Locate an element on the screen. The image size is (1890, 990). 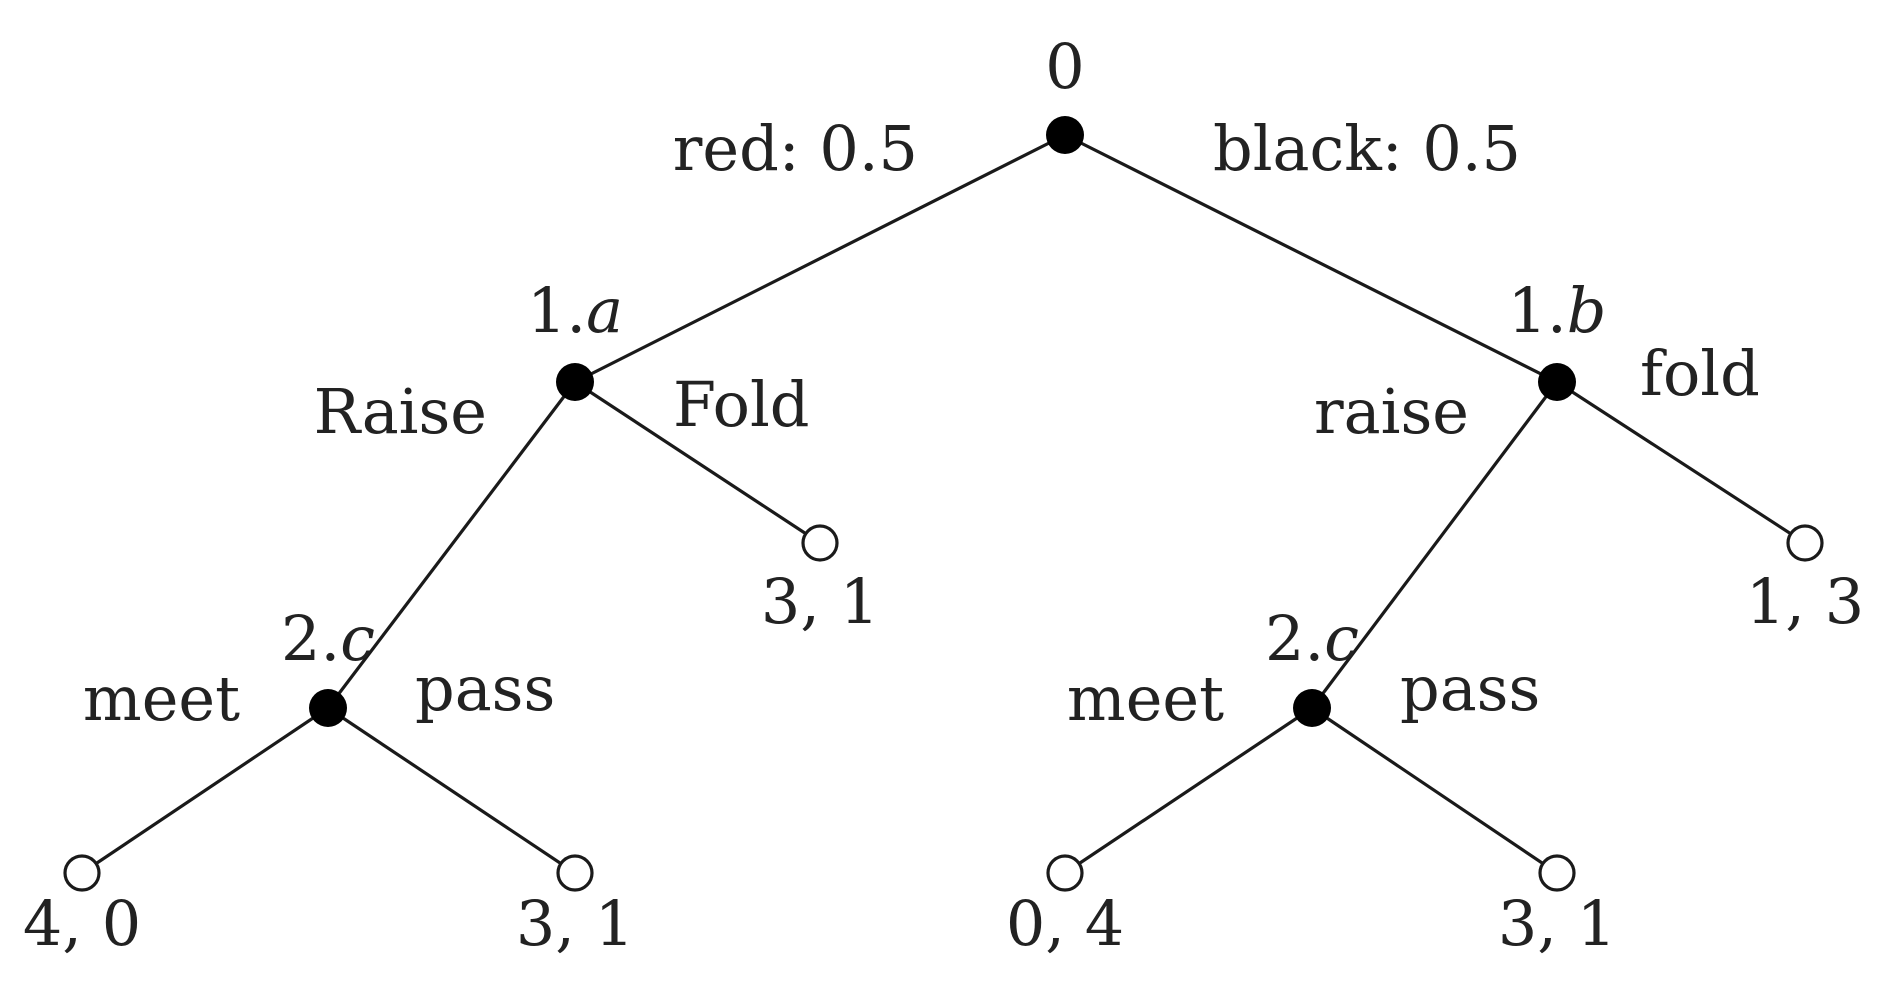
edge-1b-fold is located at coordinates (1681, 462).